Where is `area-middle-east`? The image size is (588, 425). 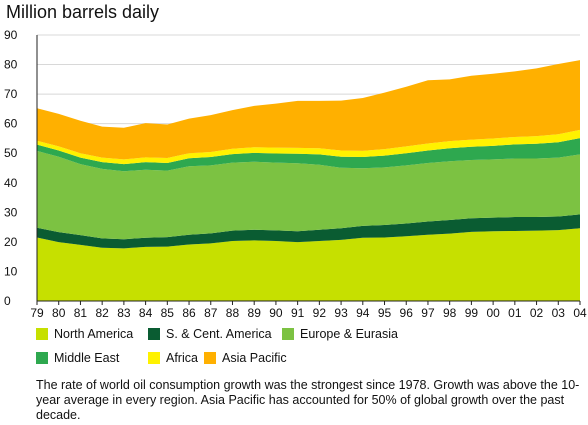
area-middle-east is located at coordinates (308, 155).